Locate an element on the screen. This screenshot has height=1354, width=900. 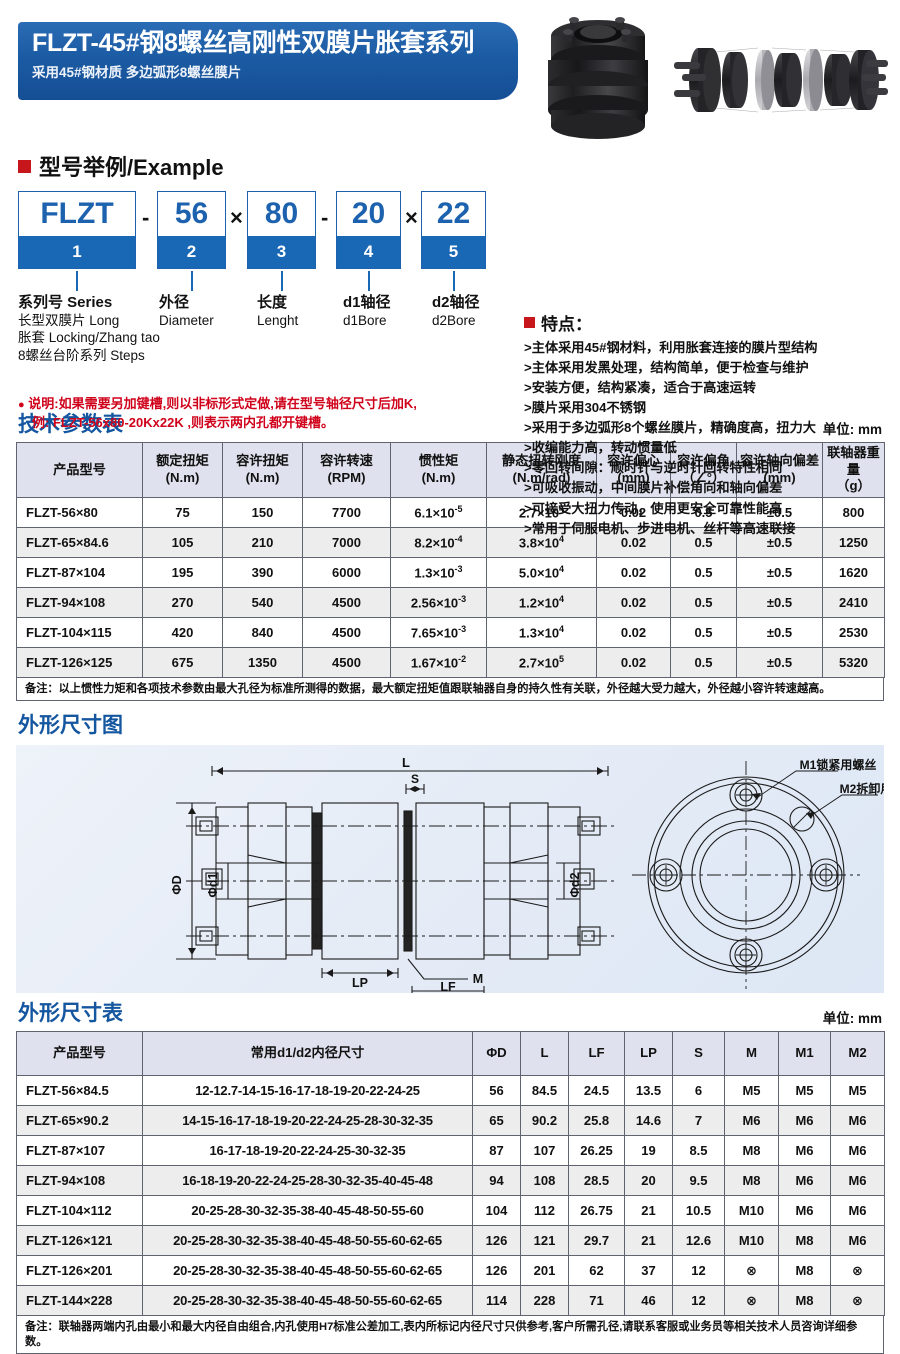
exploded-coupling-photo is located at coordinates (781, 80).